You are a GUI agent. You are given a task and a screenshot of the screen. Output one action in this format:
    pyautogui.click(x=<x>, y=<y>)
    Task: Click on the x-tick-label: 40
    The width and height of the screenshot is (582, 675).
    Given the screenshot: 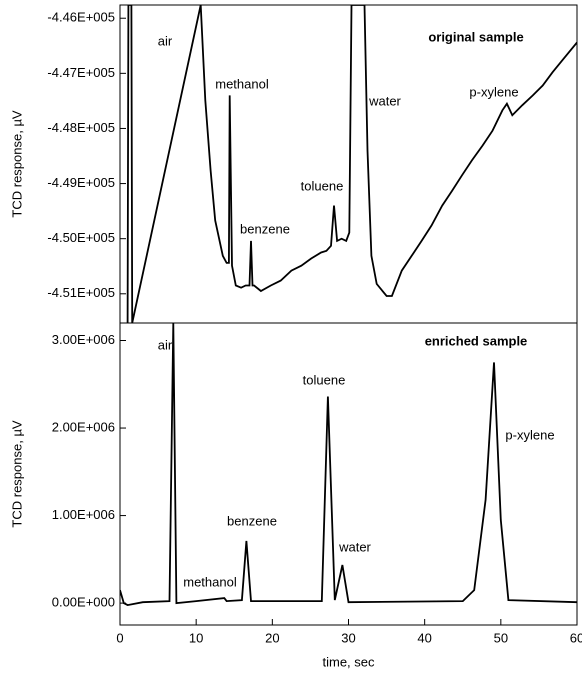 What is the action you would take?
    pyautogui.click(x=424, y=637)
    